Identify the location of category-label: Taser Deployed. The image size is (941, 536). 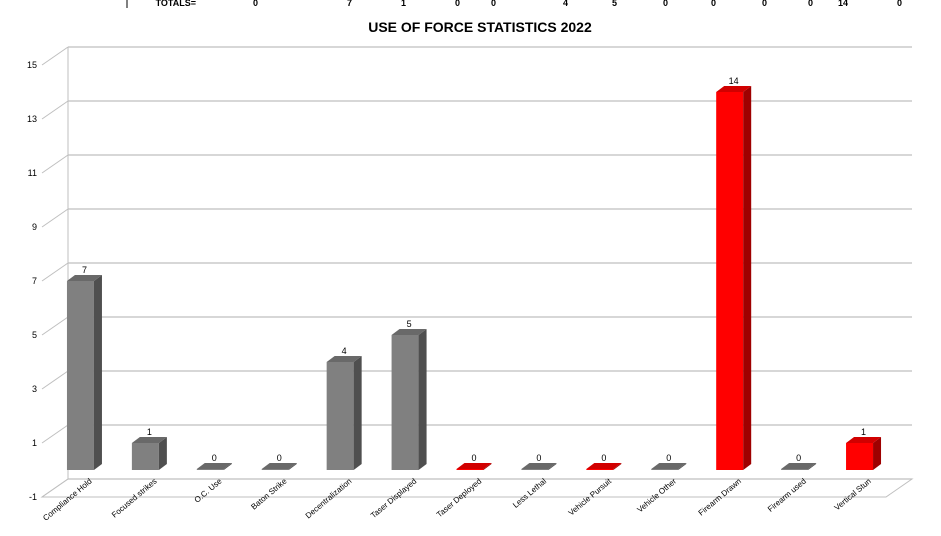
(459, 498).